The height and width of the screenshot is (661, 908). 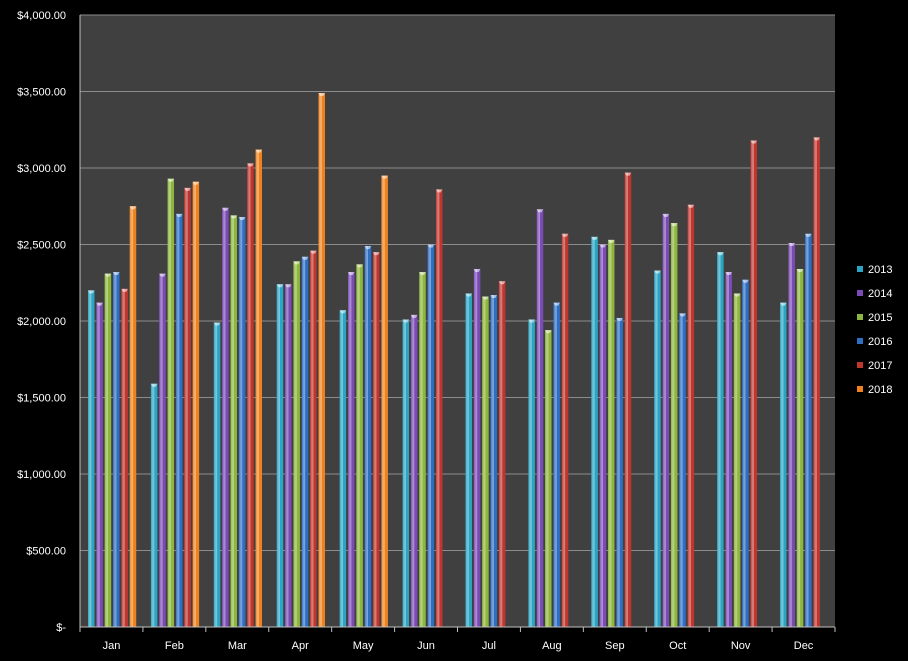 What do you see at coordinates (540, 418) in the screenshot?
I see `bar-2014-aug` at bounding box center [540, 418].